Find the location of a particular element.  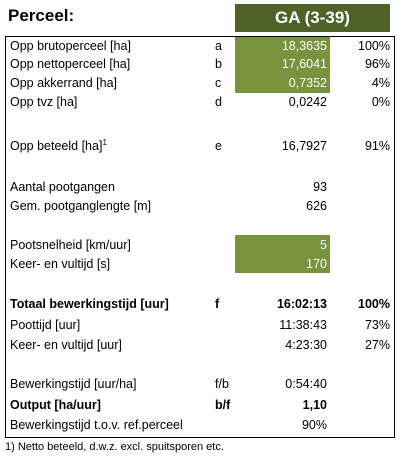

row-label: Bewerkingstijd [uur/ha] is located at coordinates (73, 384).